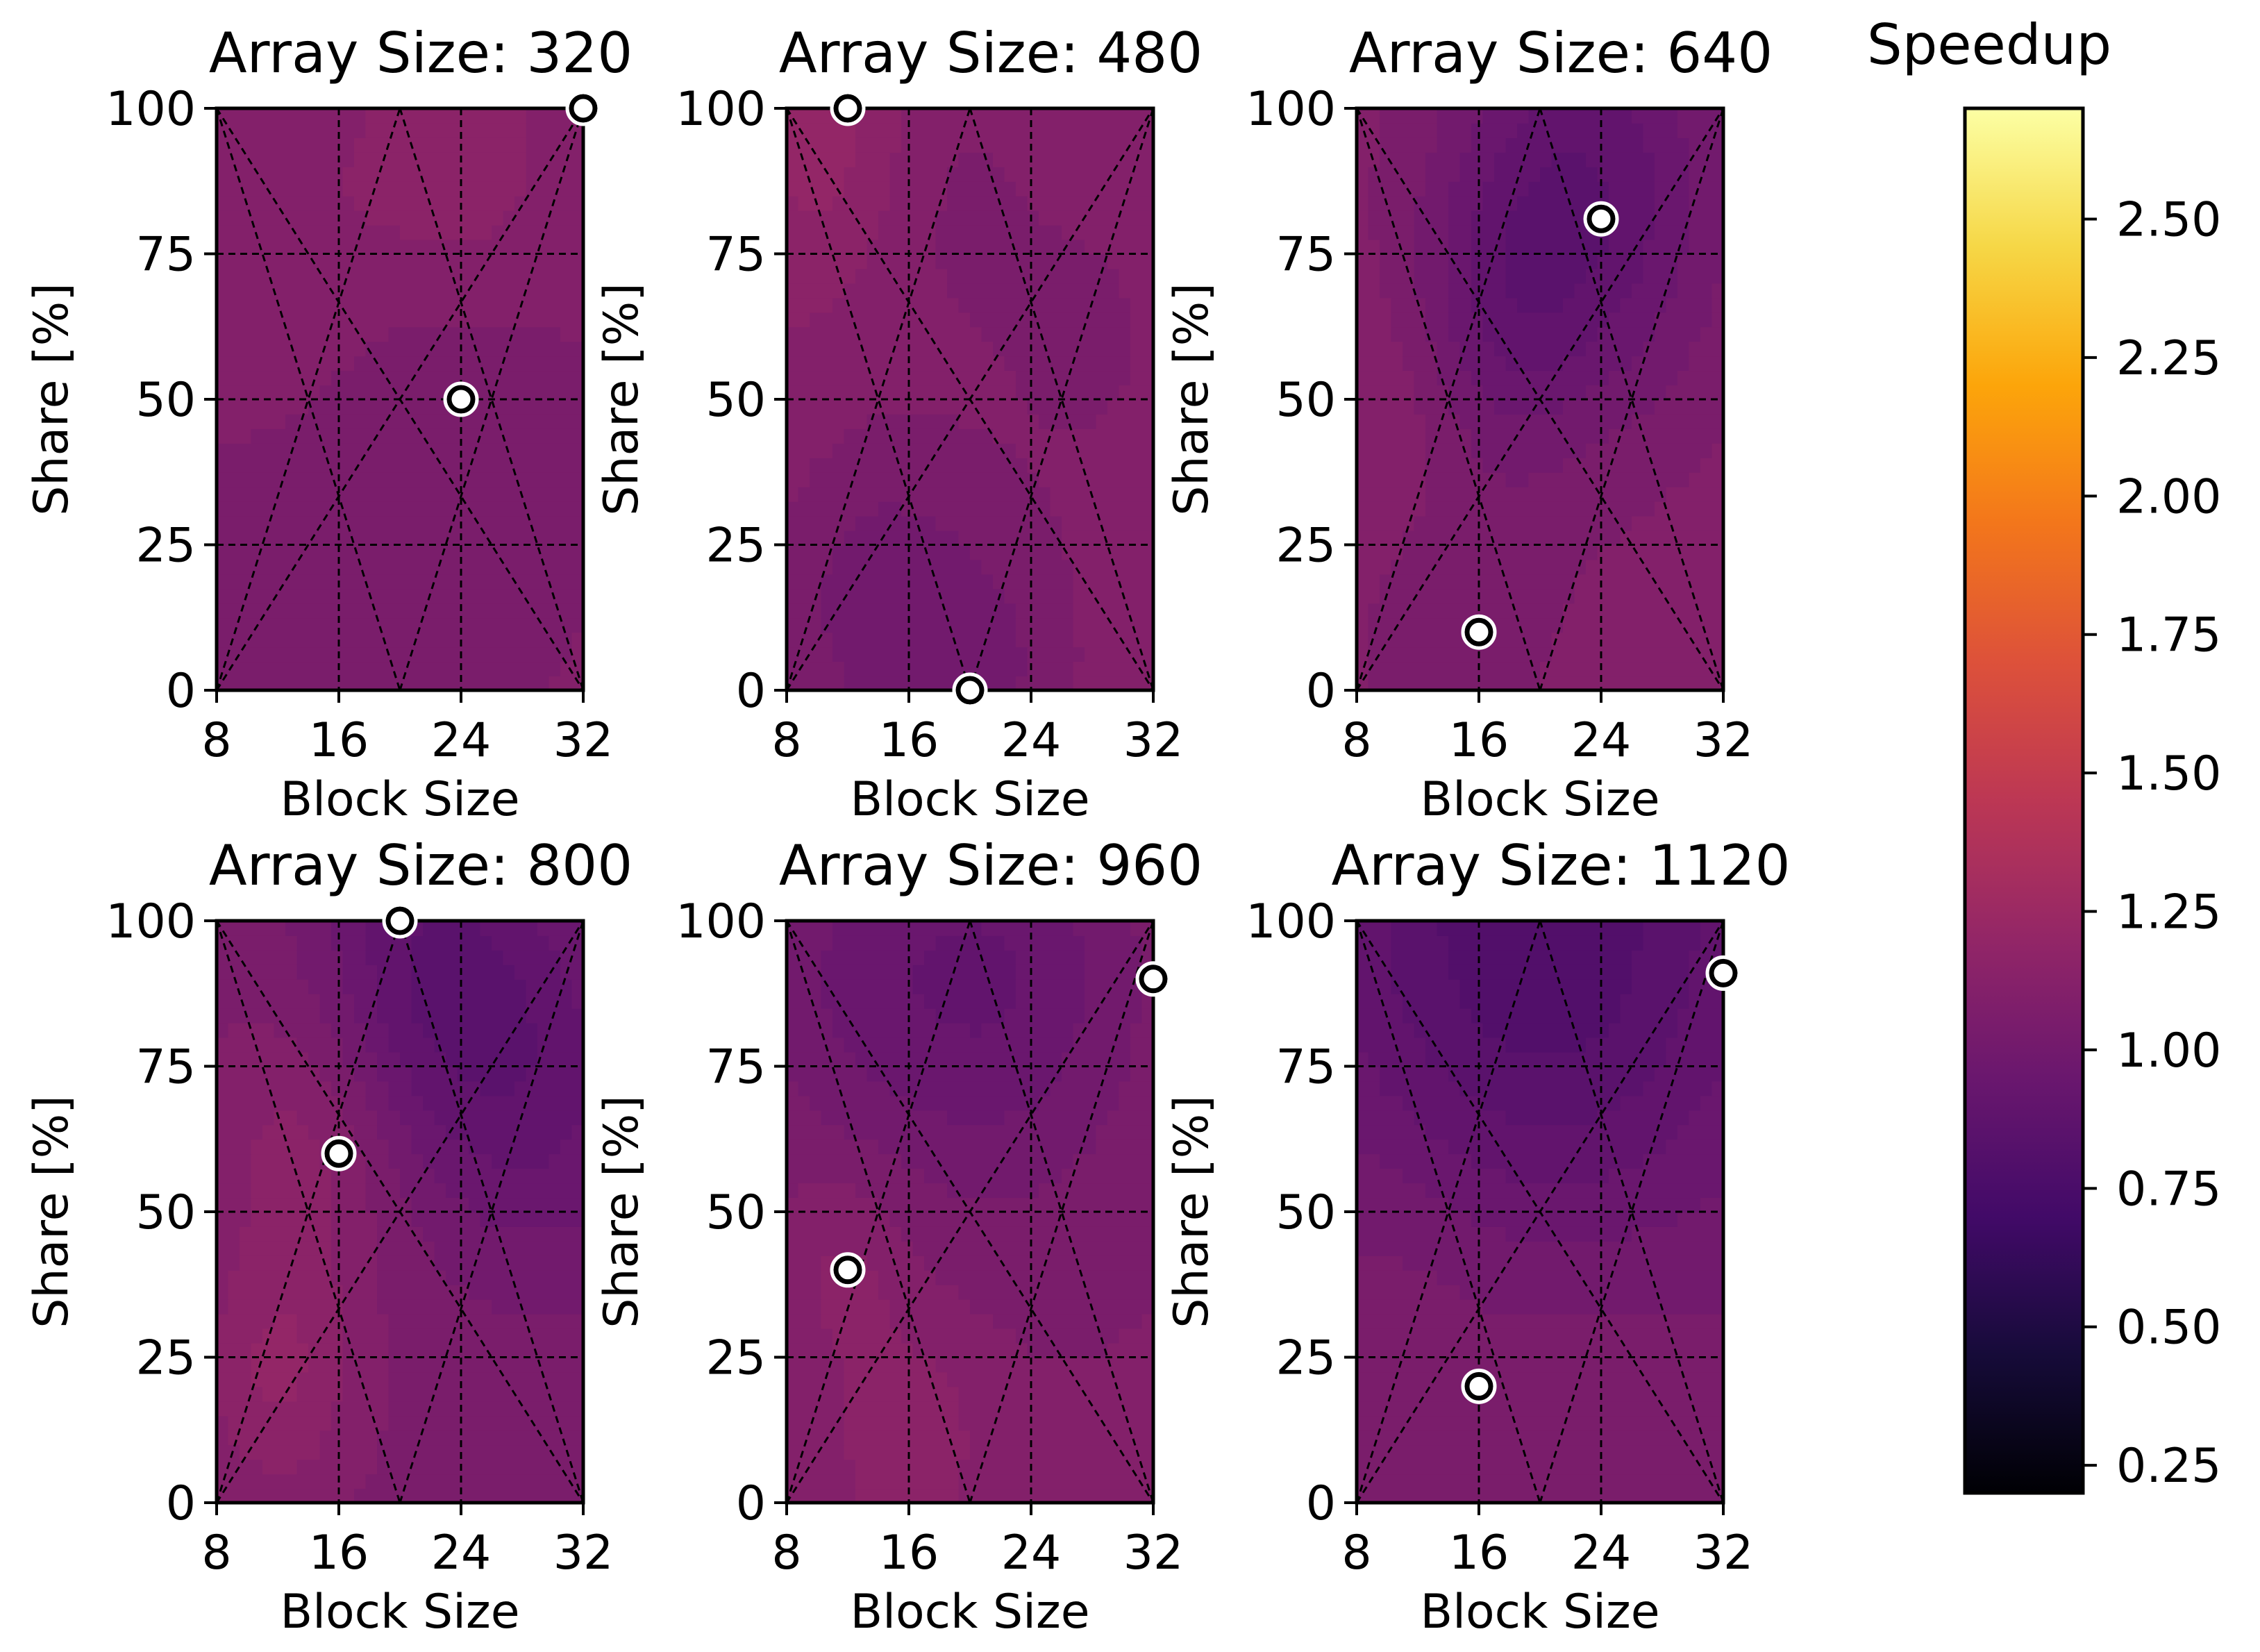  I want to click on diagonal-reference-line, so click(491, 399).